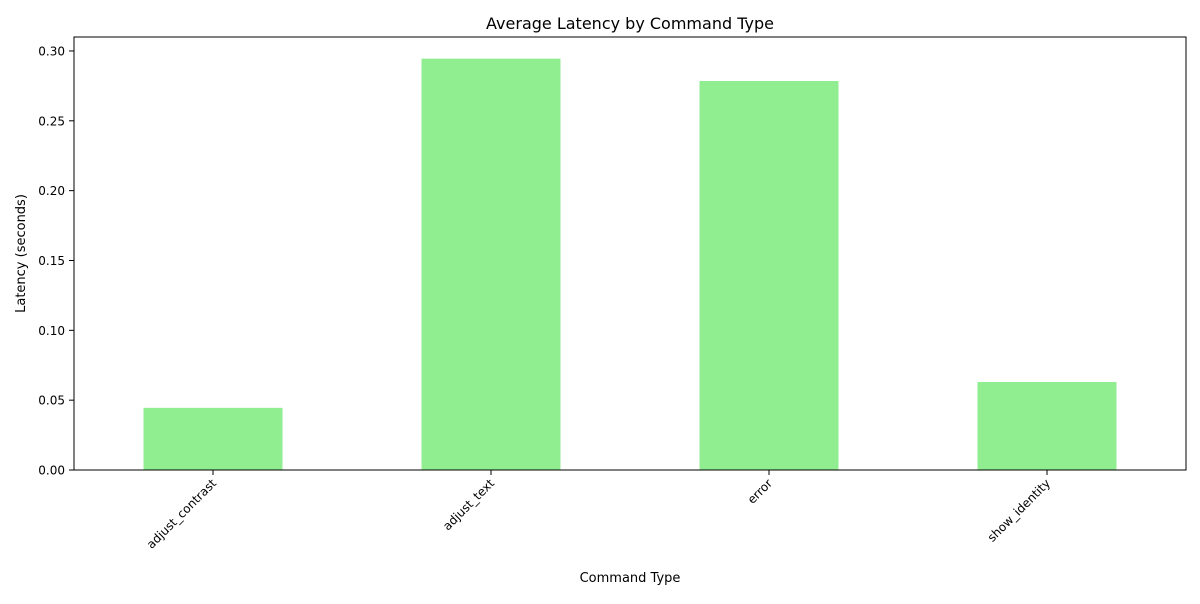 The image size is (1200, 604). What do you see at coordinates (181, 513) in the screenshot?
I see `x-tick-label: adjust_contrast` at bounding box center [181, 513].